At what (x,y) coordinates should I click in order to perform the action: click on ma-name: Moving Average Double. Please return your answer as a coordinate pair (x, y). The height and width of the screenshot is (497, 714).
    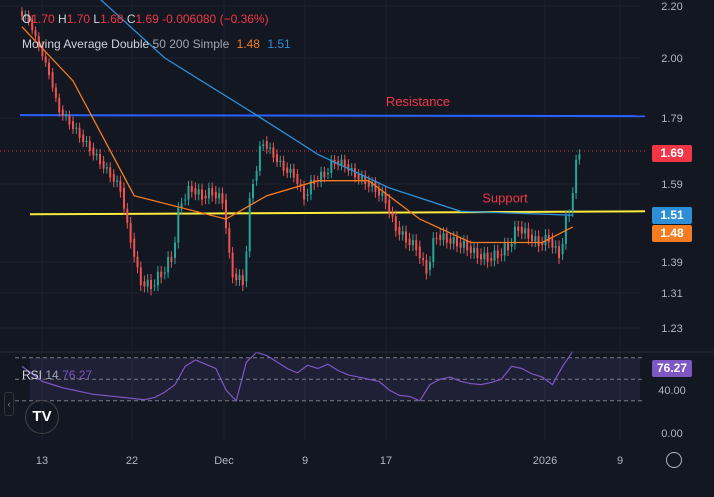
    Looking at the image, I should click on (86, 44).